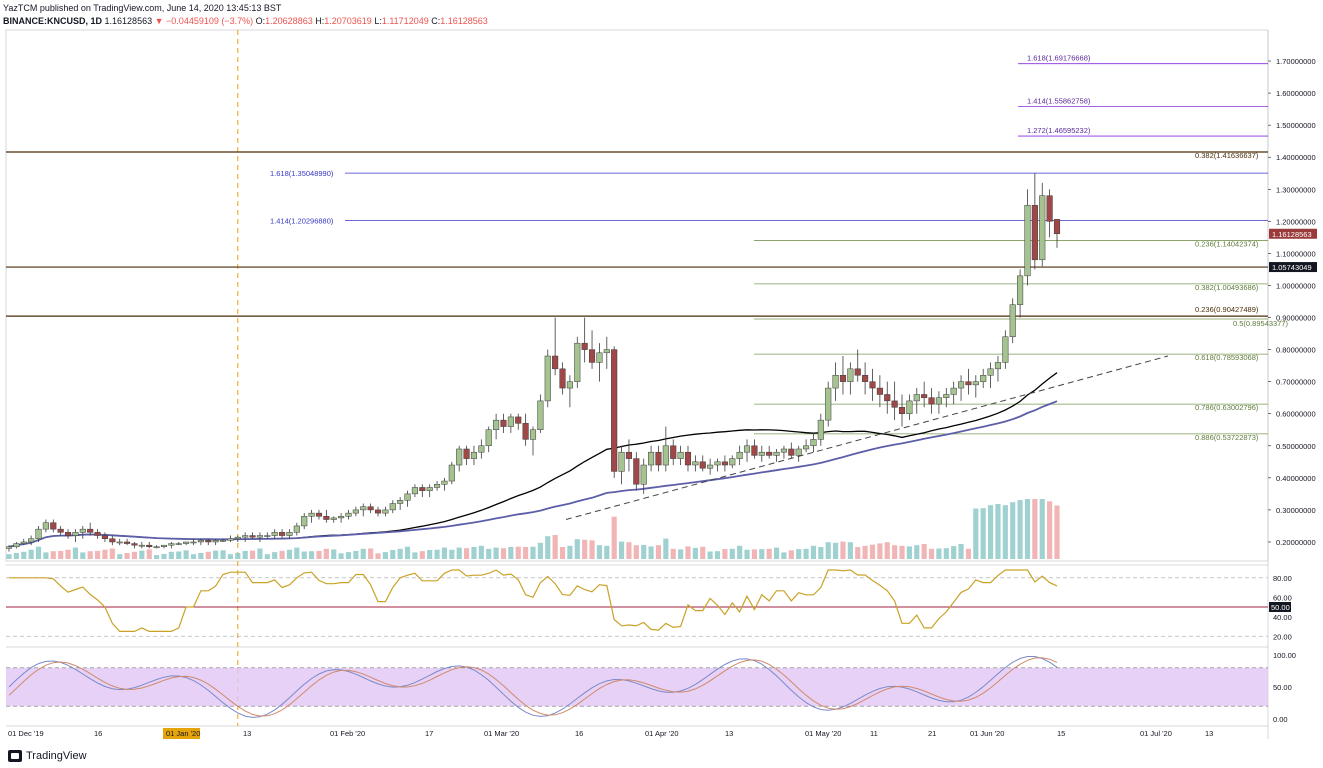 This screenshot has height=768, width=1323. What do you see at coordinates (533, 601) in the screenshot?
I see `rsi-line` at bounding box center [533, 601].